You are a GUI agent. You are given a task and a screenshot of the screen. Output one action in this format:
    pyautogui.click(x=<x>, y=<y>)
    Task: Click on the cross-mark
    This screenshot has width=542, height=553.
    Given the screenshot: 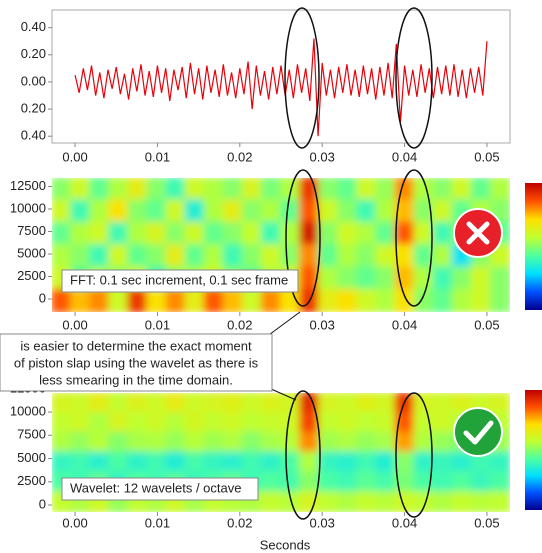 What is the action you would take?
    pyautogui.click(x=478, y=233)
    